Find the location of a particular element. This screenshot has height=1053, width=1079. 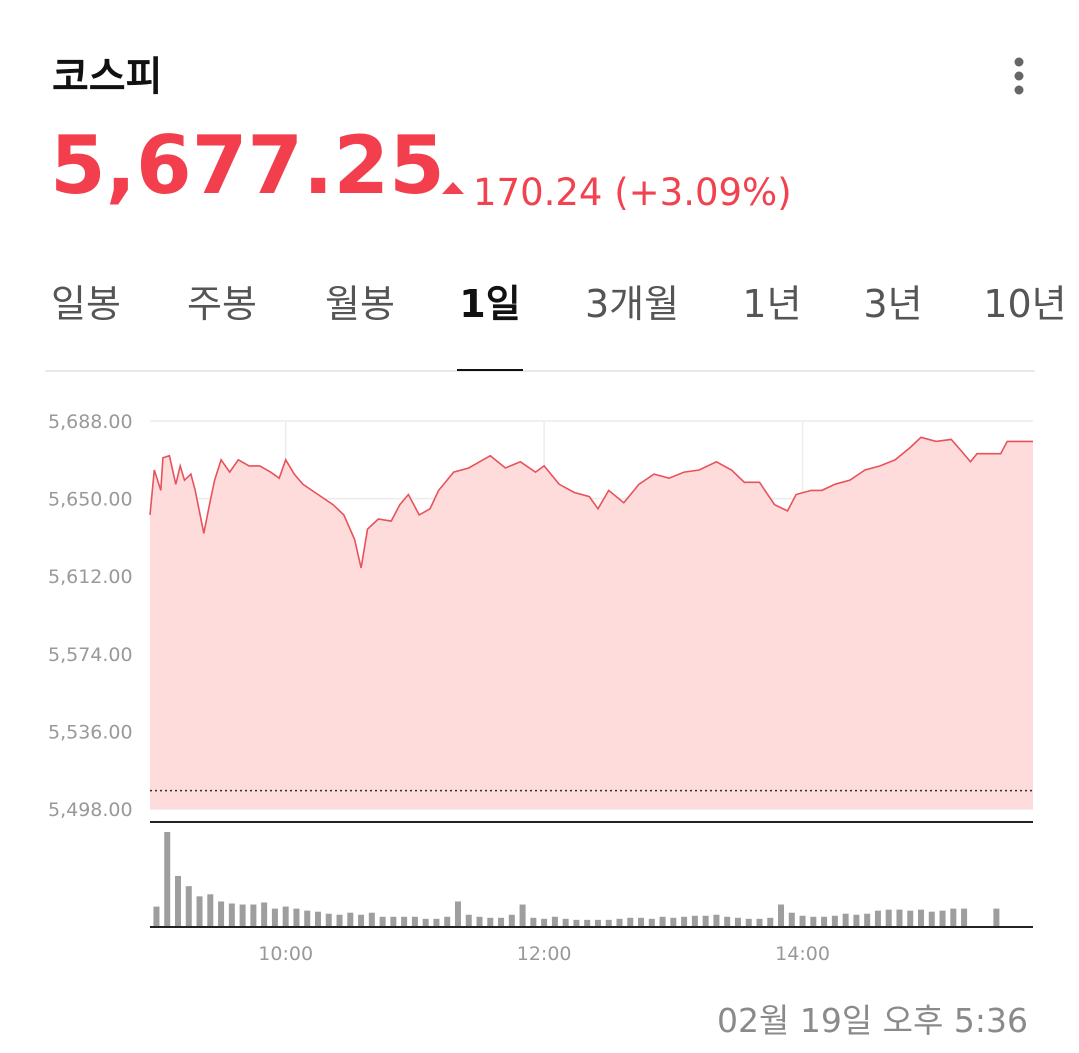

tab: 1년 is located at coordinates (771, 304).